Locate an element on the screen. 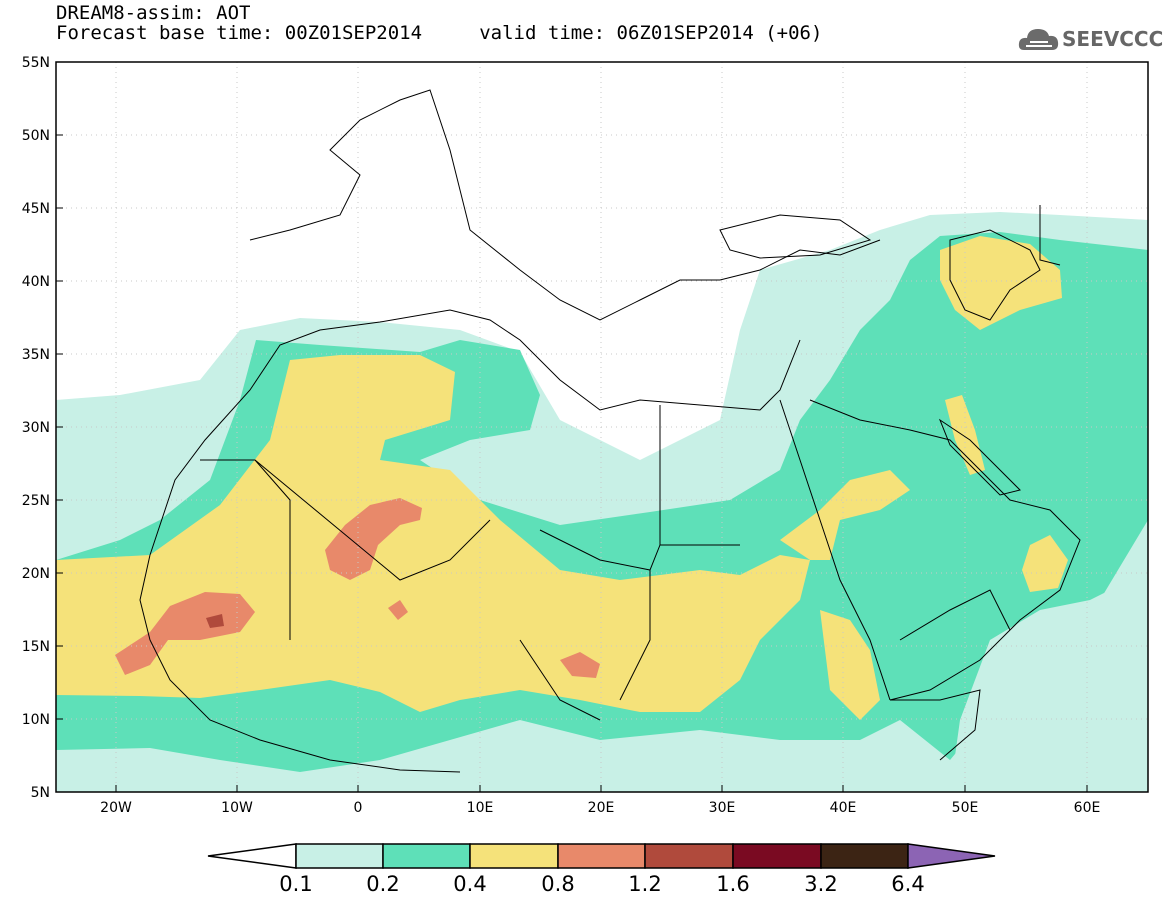 This screenshot has height=905, width=1165. persian-gulf is located at coordinates (979, 457).